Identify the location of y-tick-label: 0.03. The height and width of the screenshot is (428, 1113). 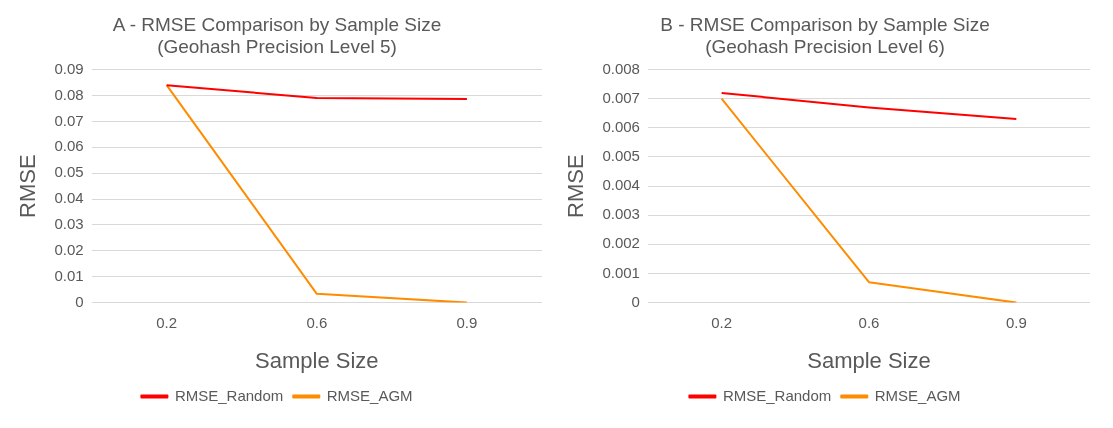
(69, 224).